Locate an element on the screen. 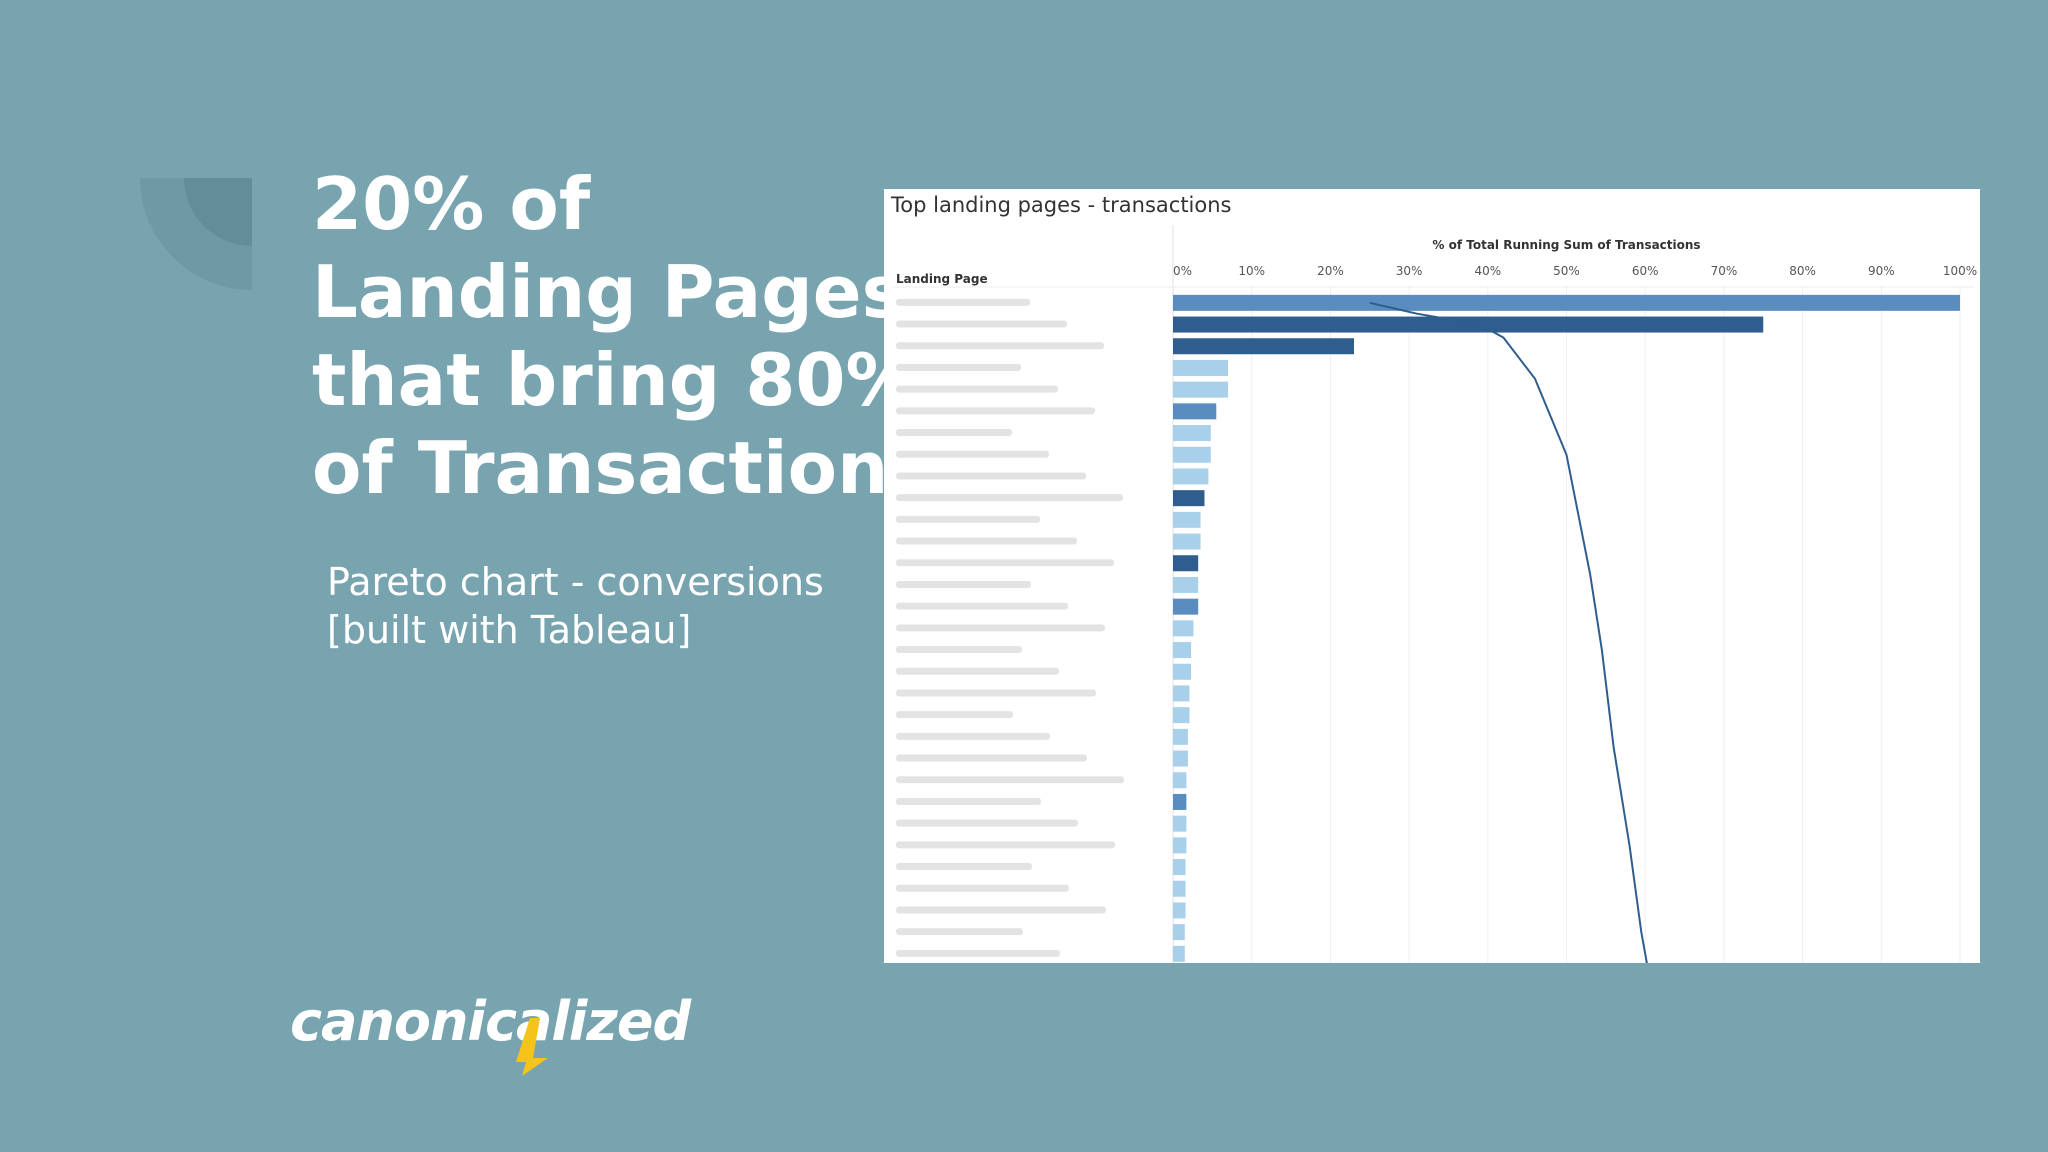  x-tick-label: 40% is located at coordinates (1487, 271).